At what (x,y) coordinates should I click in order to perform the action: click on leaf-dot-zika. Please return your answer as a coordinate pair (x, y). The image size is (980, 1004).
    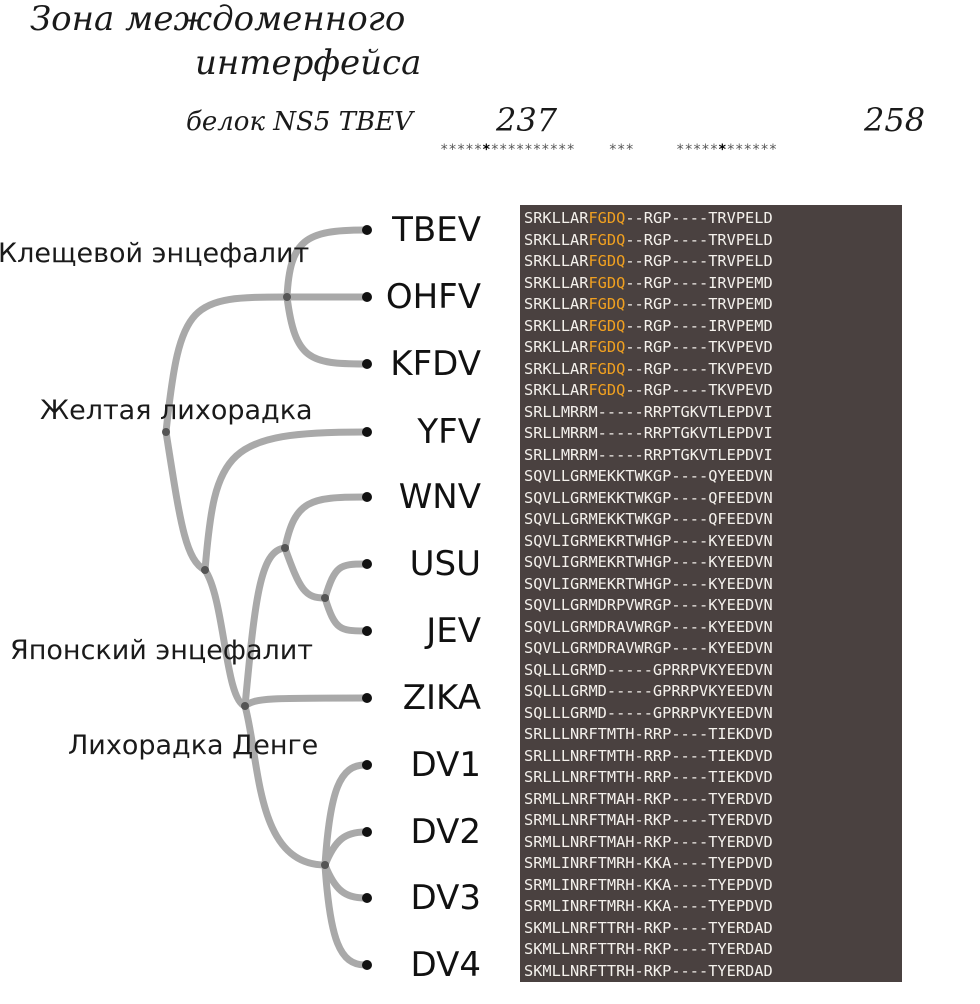
    Looking at the image, I should click on (367, 698).